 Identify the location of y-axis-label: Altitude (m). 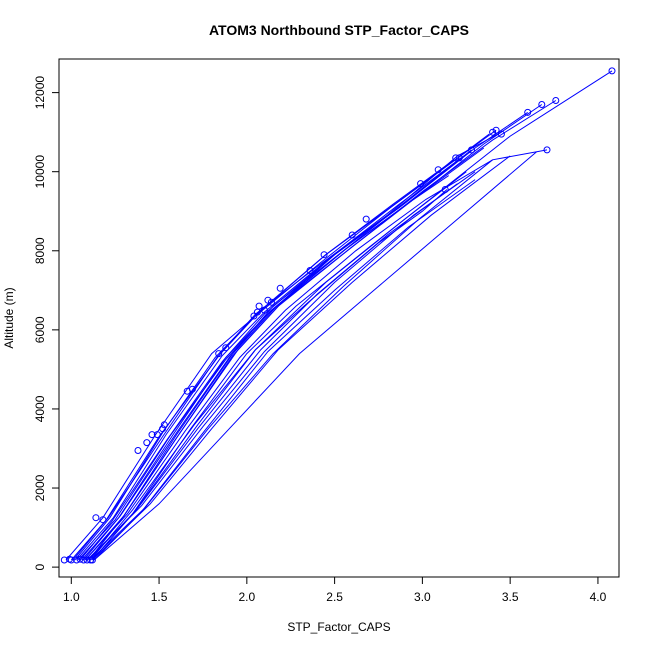
(9, 317).